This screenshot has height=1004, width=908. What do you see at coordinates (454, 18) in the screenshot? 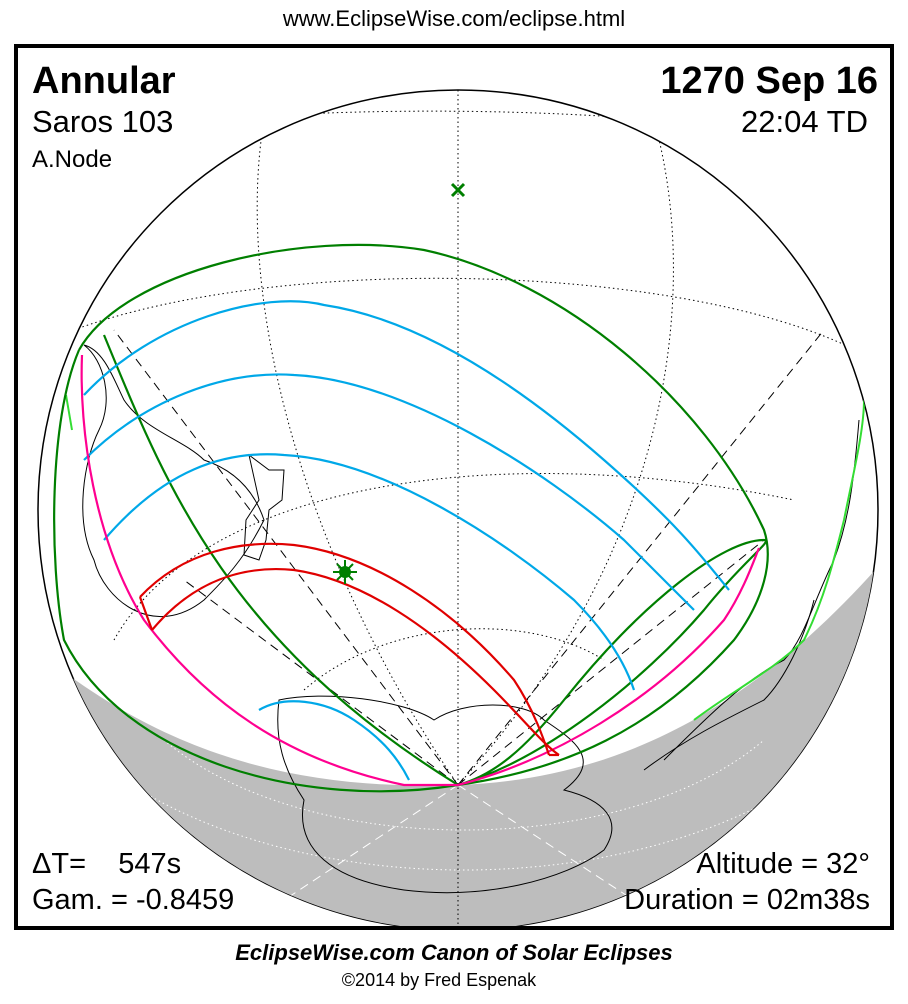
I see `source-url: www.EclipseWise.com/eclipse.html` at bounding box center [454, 18].